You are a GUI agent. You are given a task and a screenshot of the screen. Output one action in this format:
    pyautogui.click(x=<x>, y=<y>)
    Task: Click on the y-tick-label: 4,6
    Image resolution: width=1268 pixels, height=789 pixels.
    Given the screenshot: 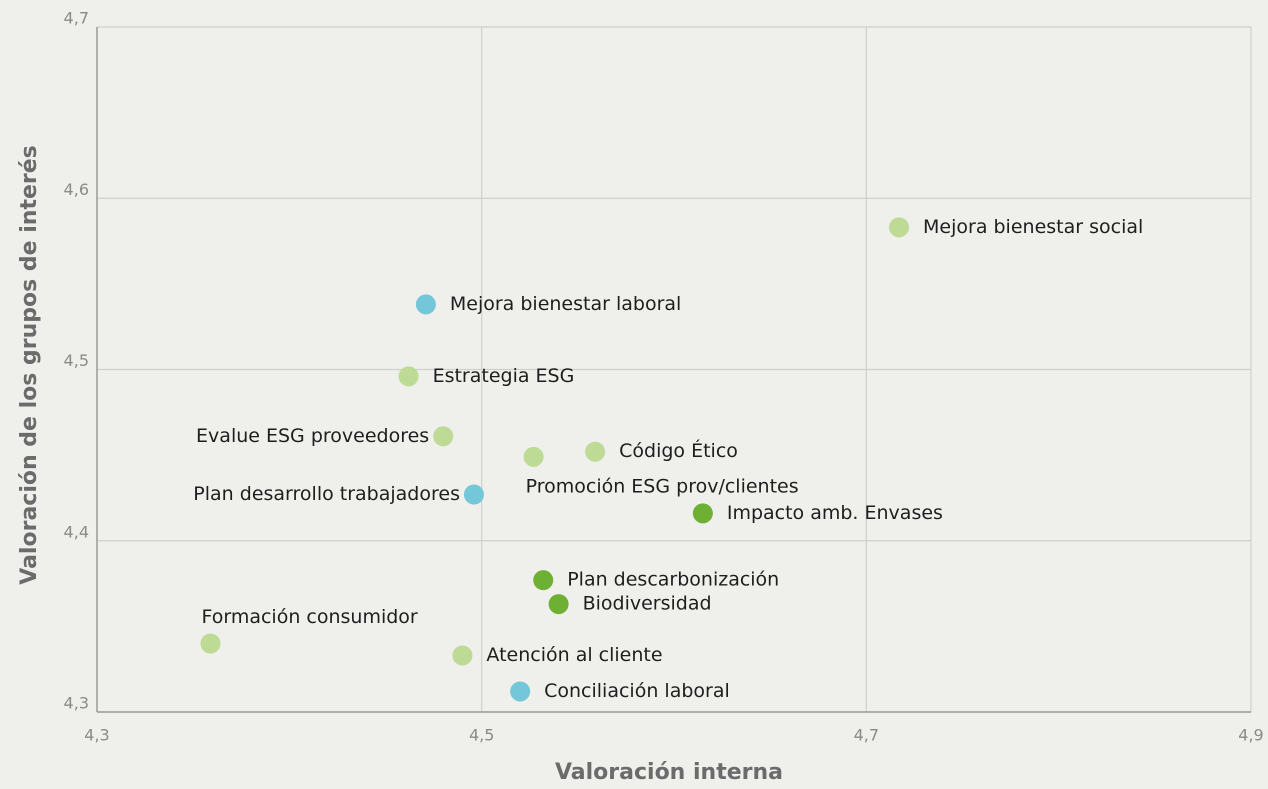 What is the action you would take?
    pyautogui.click(x=76, y=189)
    